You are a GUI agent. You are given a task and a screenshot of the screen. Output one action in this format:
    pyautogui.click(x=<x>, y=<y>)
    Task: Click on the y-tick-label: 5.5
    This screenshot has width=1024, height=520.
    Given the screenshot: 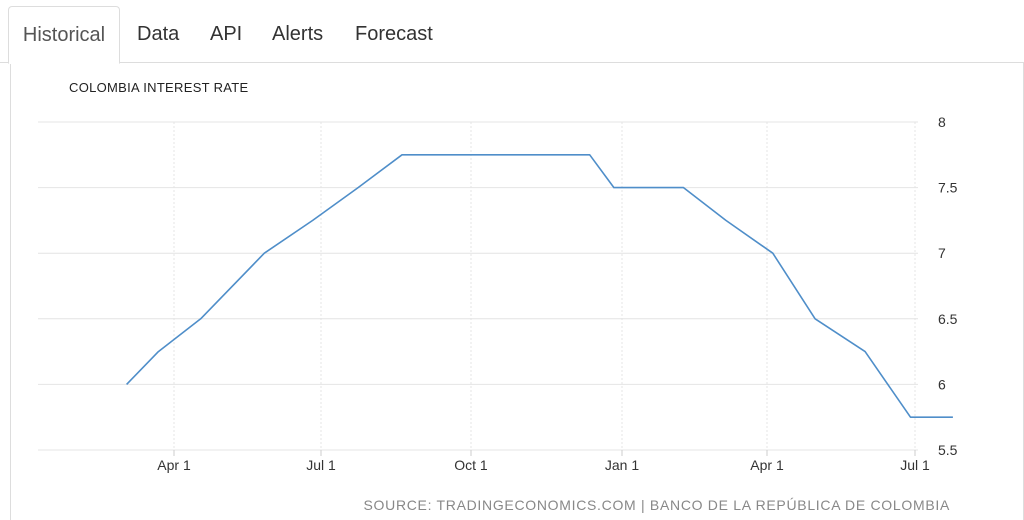 What is the action you would take?
    pyautogui.click(x=948, y=450)
    